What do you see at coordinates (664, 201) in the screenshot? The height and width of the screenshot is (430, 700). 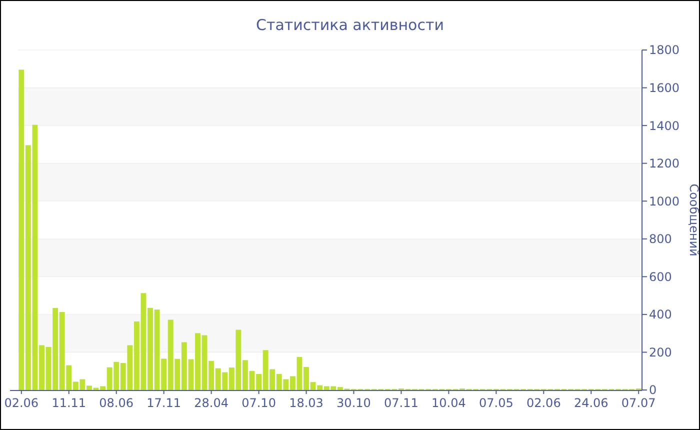 I see `y-tick-label: 1000` at bounding box center [664, 201].